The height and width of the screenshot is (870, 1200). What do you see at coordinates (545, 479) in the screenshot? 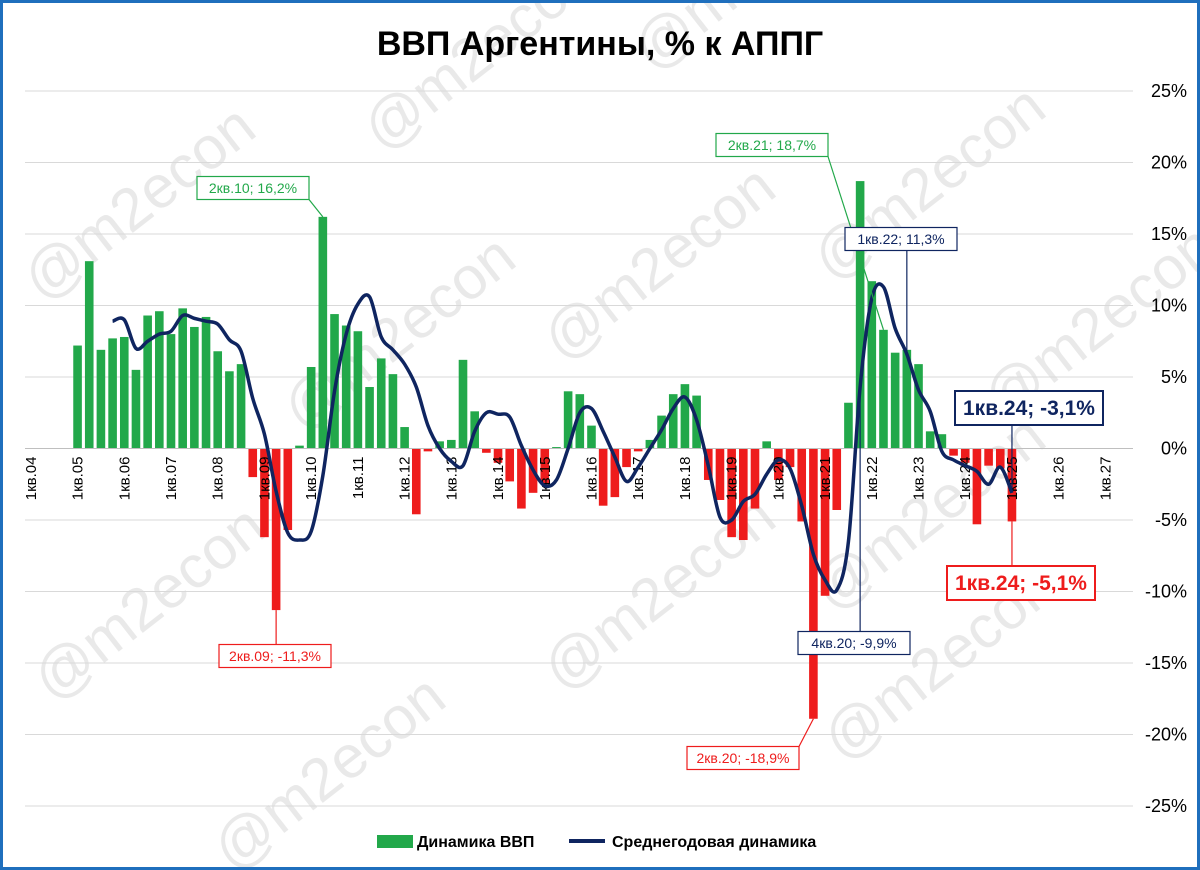
I see `x-tick-label: 1кв.15` at bounding box center [545, 479].